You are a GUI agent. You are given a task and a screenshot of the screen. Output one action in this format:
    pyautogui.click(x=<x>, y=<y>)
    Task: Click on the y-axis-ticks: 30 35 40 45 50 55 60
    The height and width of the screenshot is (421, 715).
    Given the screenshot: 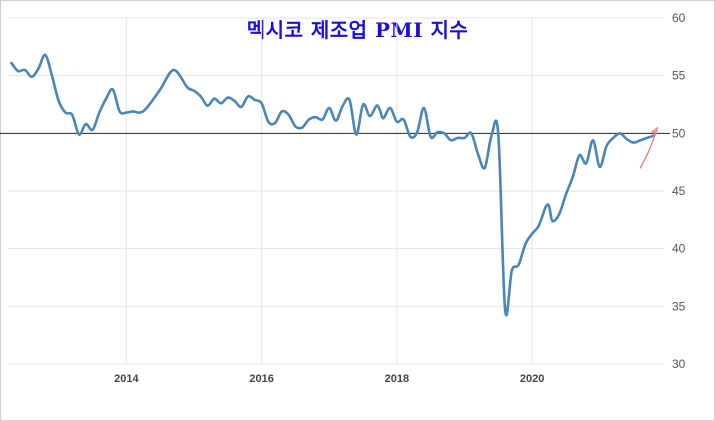 What is the action you would take?
    pyautogui.click(x=679, y=191)
    